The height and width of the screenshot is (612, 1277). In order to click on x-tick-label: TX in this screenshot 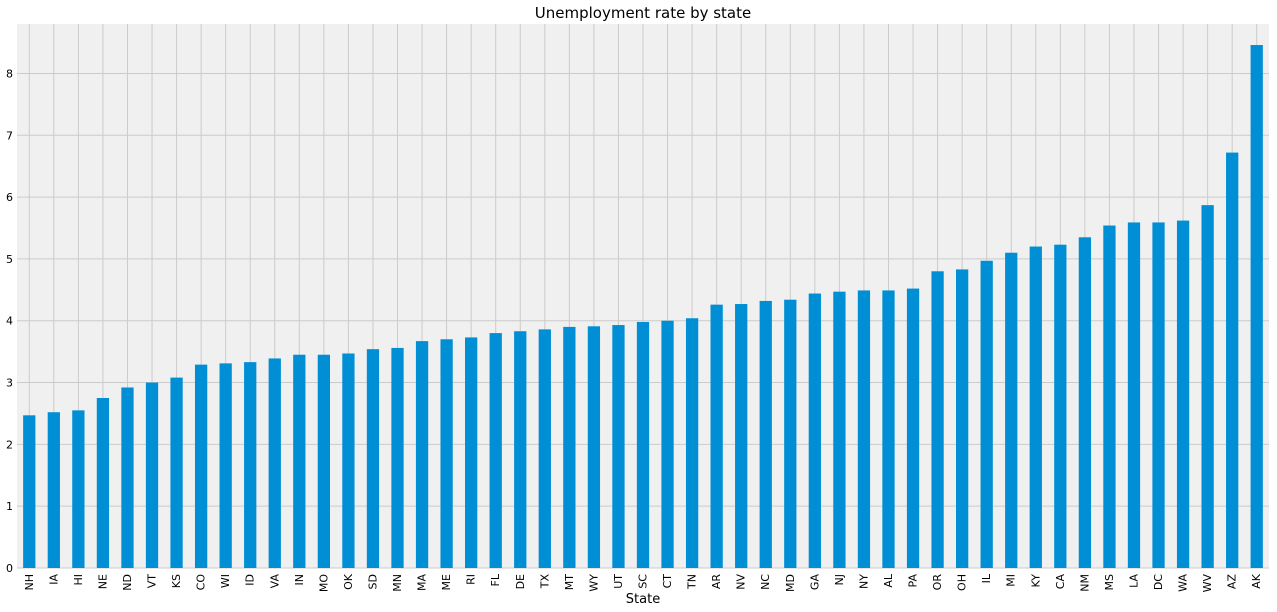, I will do `click(544, 582)`.